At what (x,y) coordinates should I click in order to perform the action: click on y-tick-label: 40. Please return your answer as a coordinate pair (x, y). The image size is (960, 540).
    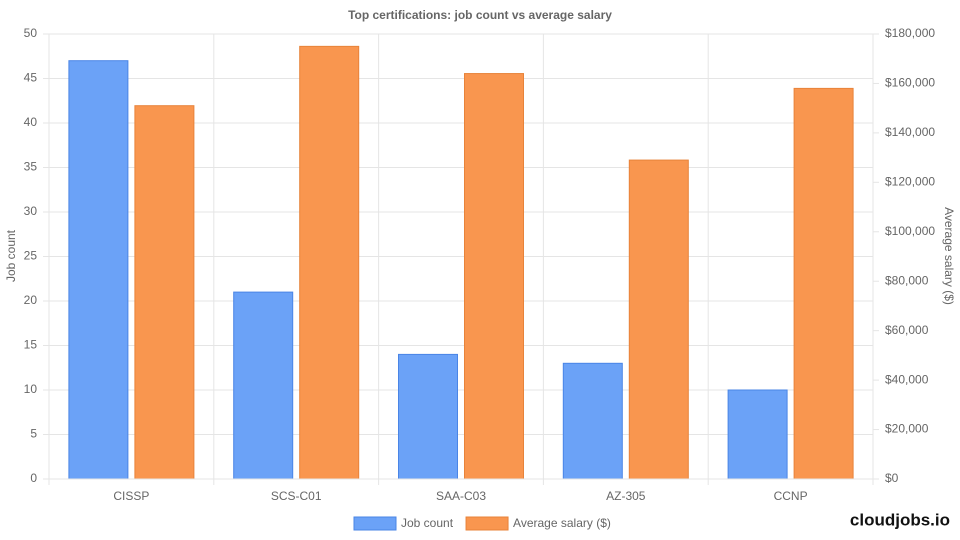
    Looking at the image, I should click on (31, 122).